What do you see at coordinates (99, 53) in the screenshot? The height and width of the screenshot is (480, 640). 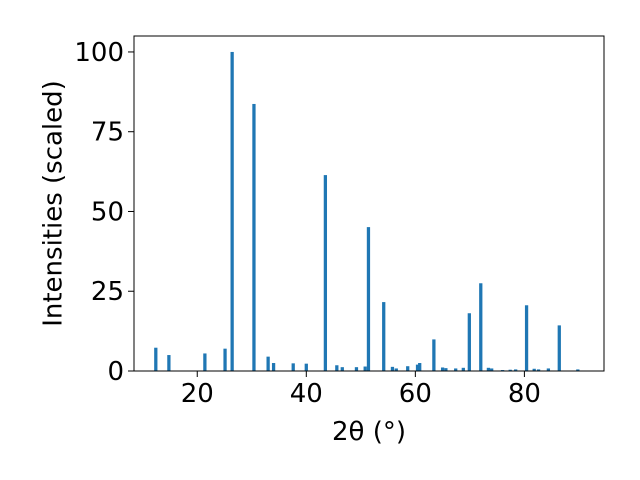 I see `y-tick-label: 100` at bounding box center [99, 53].